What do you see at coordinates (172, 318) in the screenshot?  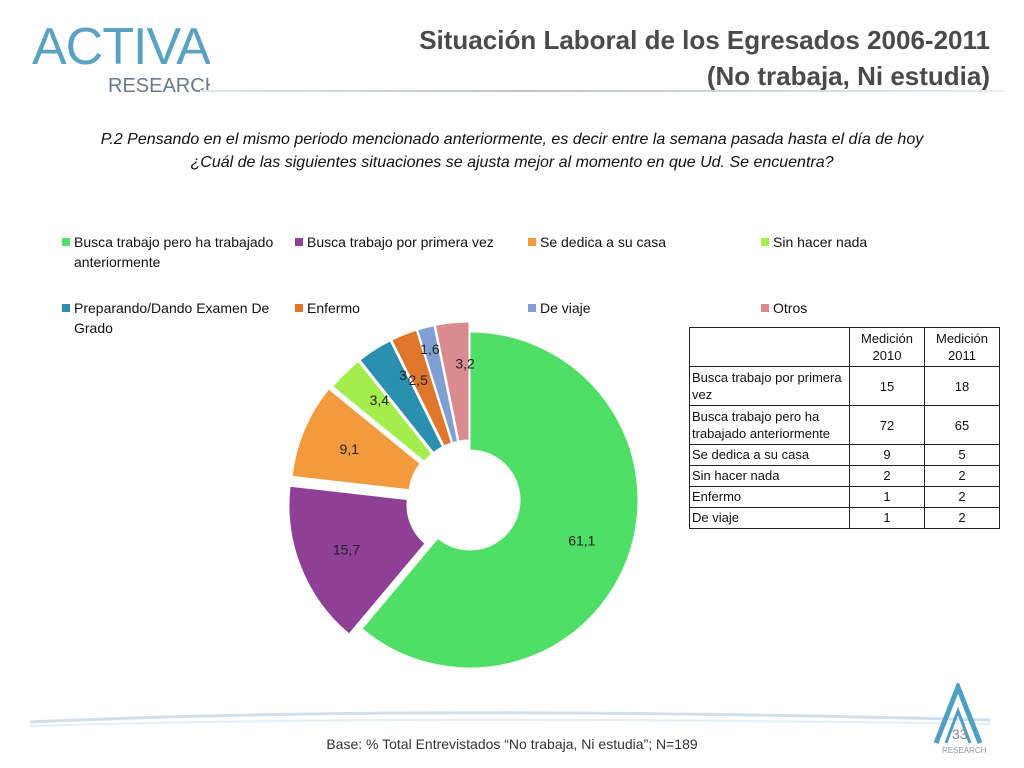 I see `legend-label: Preparando/Dando Examen De Grado` at bounding box center [172, 318].